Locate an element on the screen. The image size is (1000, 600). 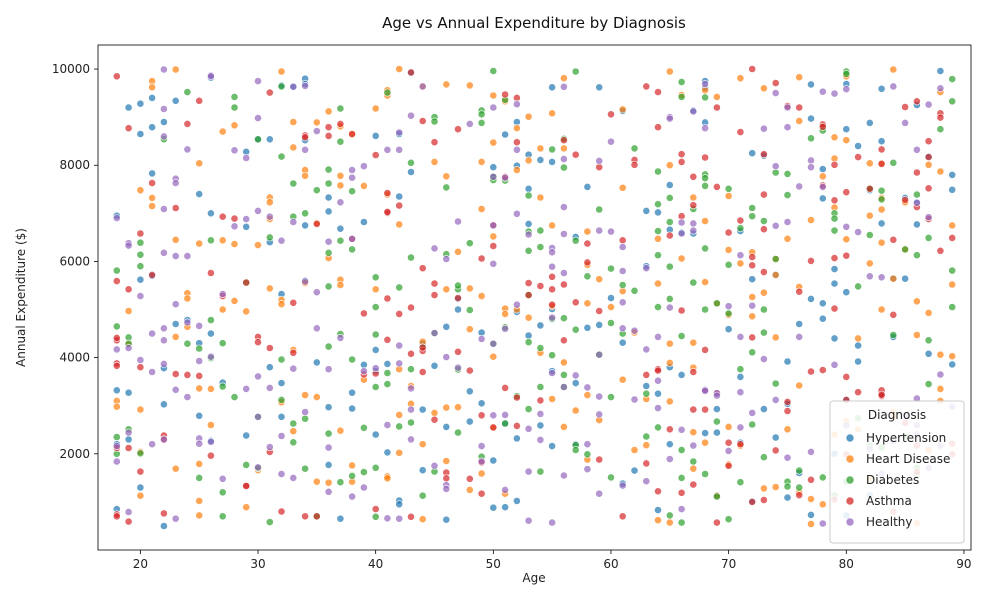
x-tick-label: 30 is located at coordinates (257, 564).